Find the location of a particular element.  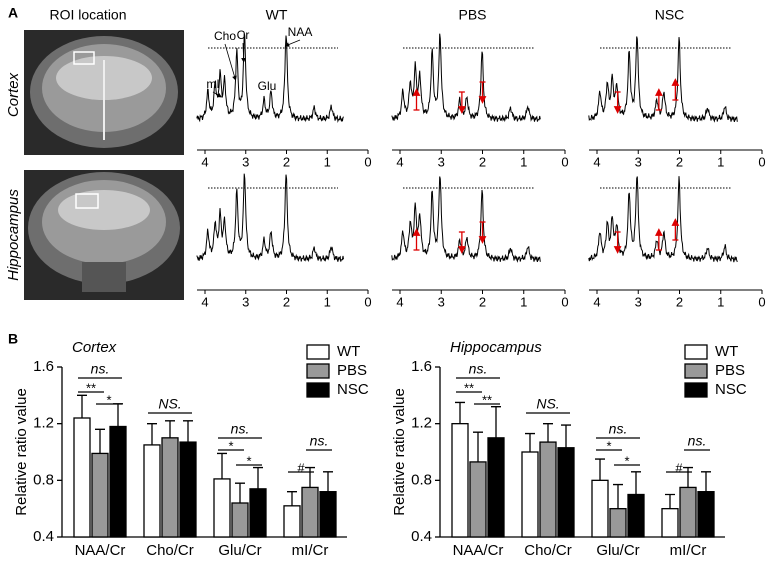

significance-label: # is located at coordinates (301, 467).